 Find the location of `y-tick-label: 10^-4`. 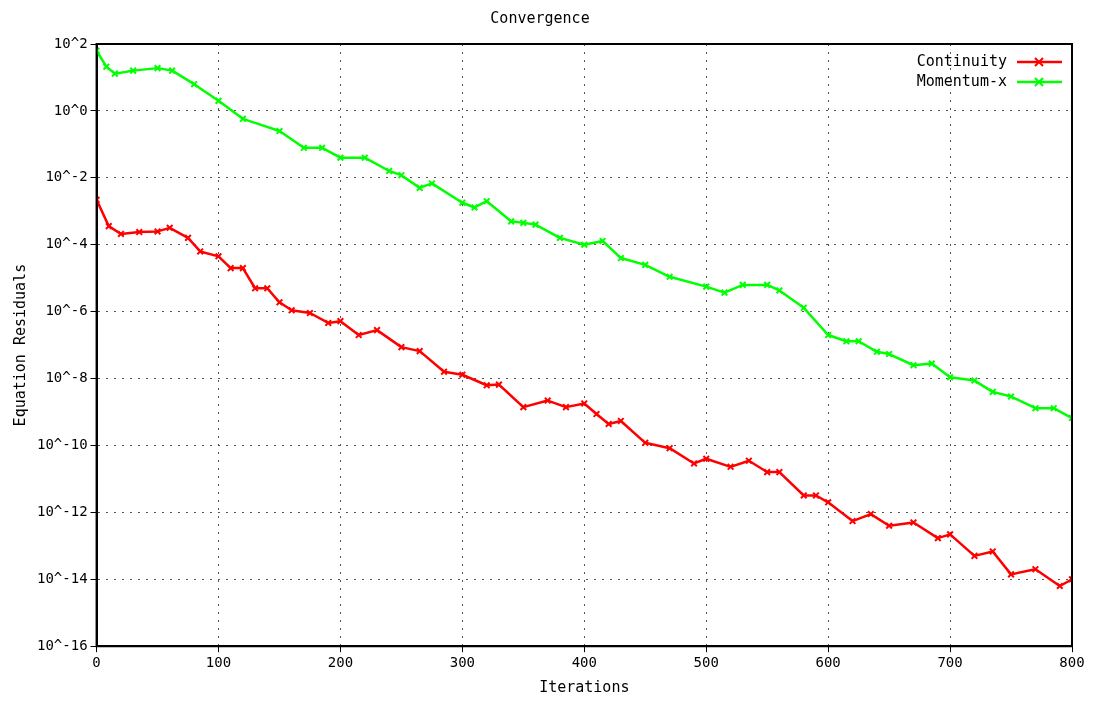

y-tick-label: 10^-4 is located at coordinates (66, 243).